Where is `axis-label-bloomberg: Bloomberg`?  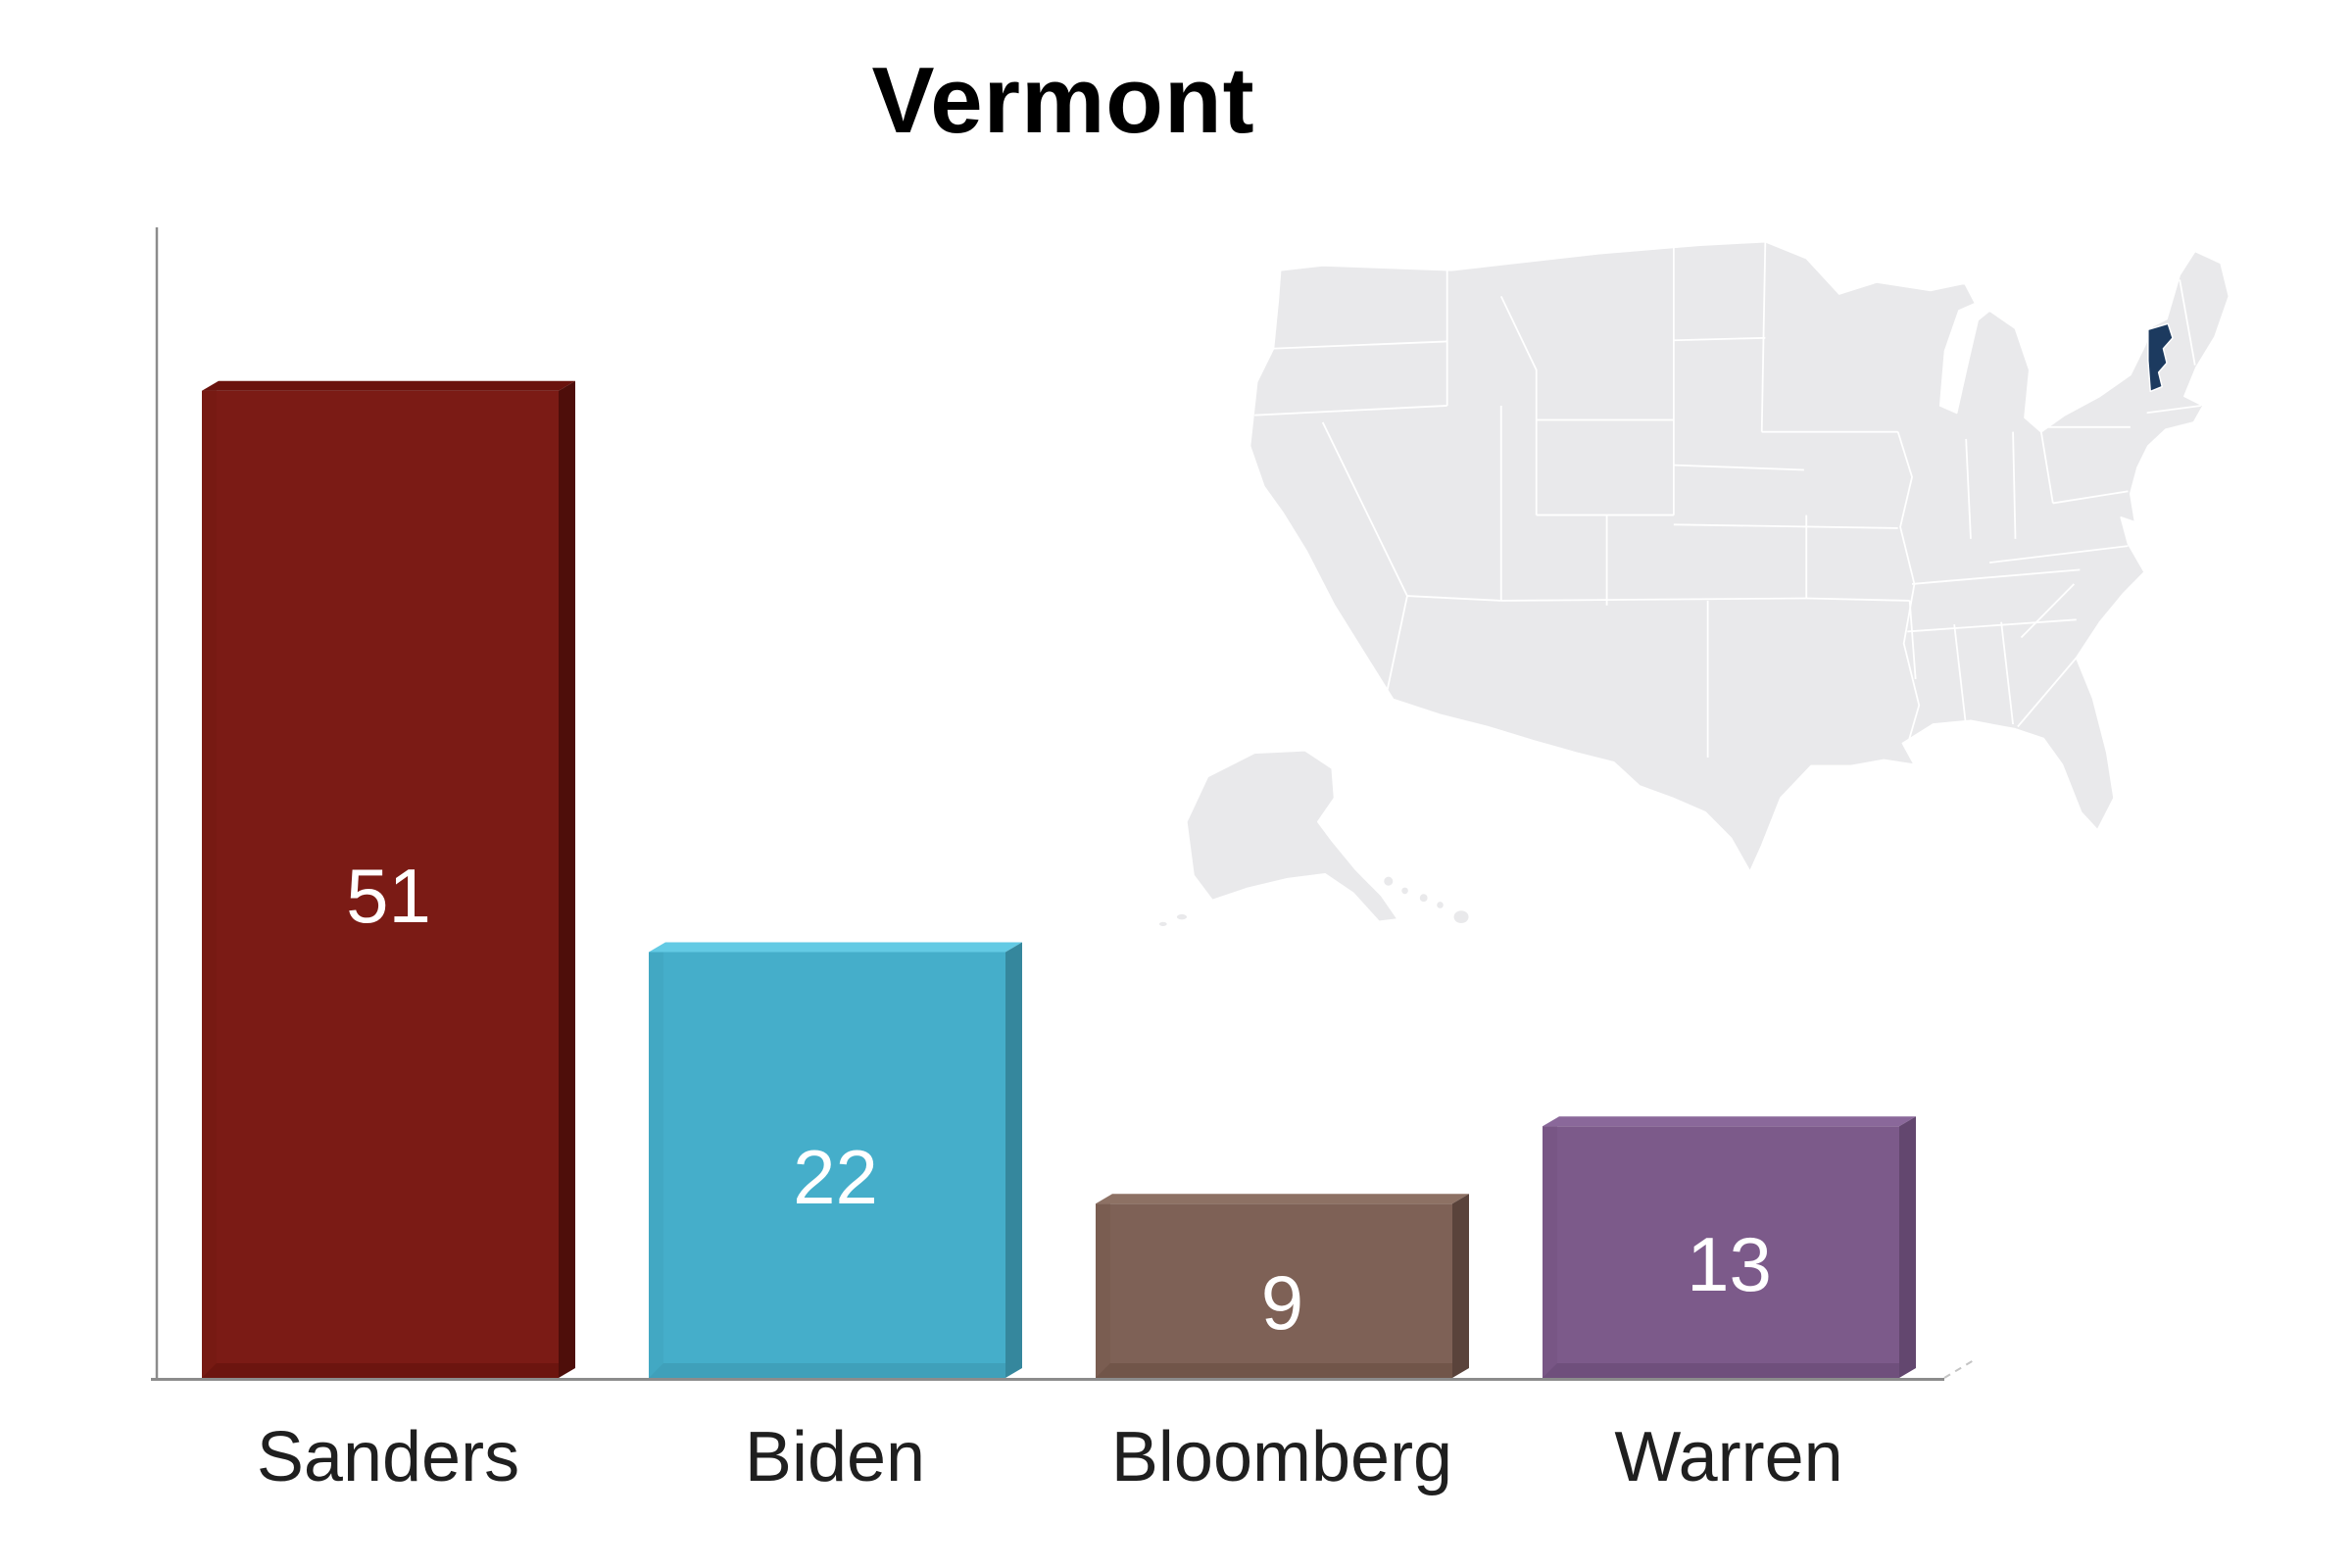
axis-label-bloomberg: Bloomberg is located at coordinates (1281, 1457).